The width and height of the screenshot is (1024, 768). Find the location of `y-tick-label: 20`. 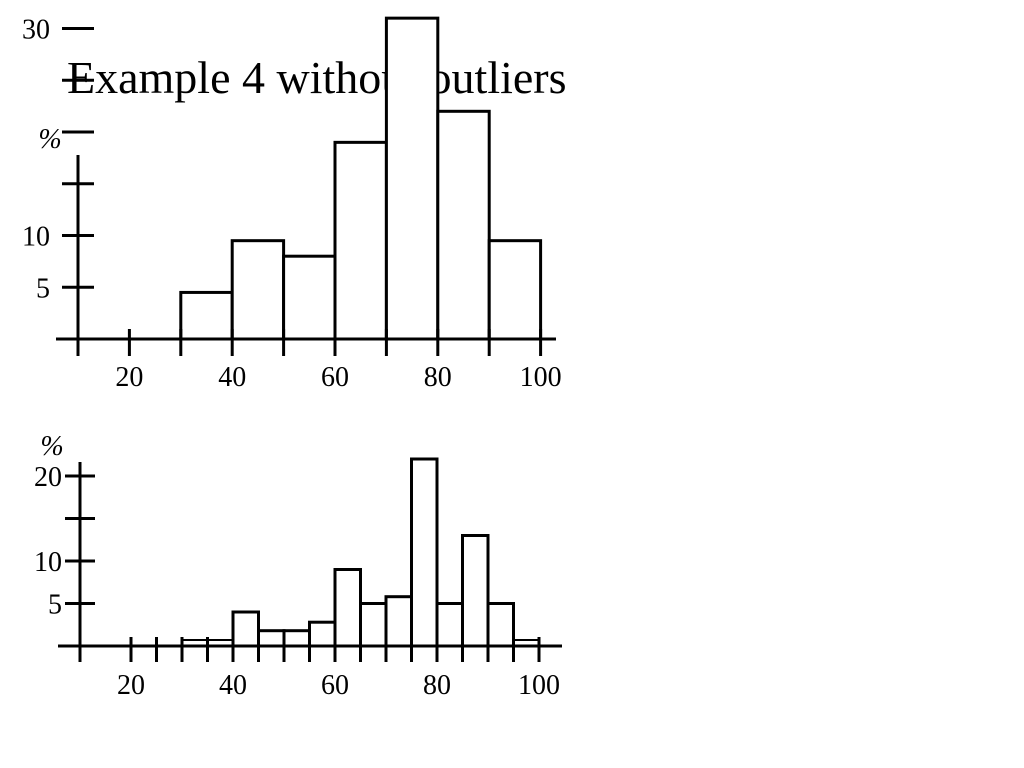

y-tick-label: 20 is located at coordinates (48, 477).